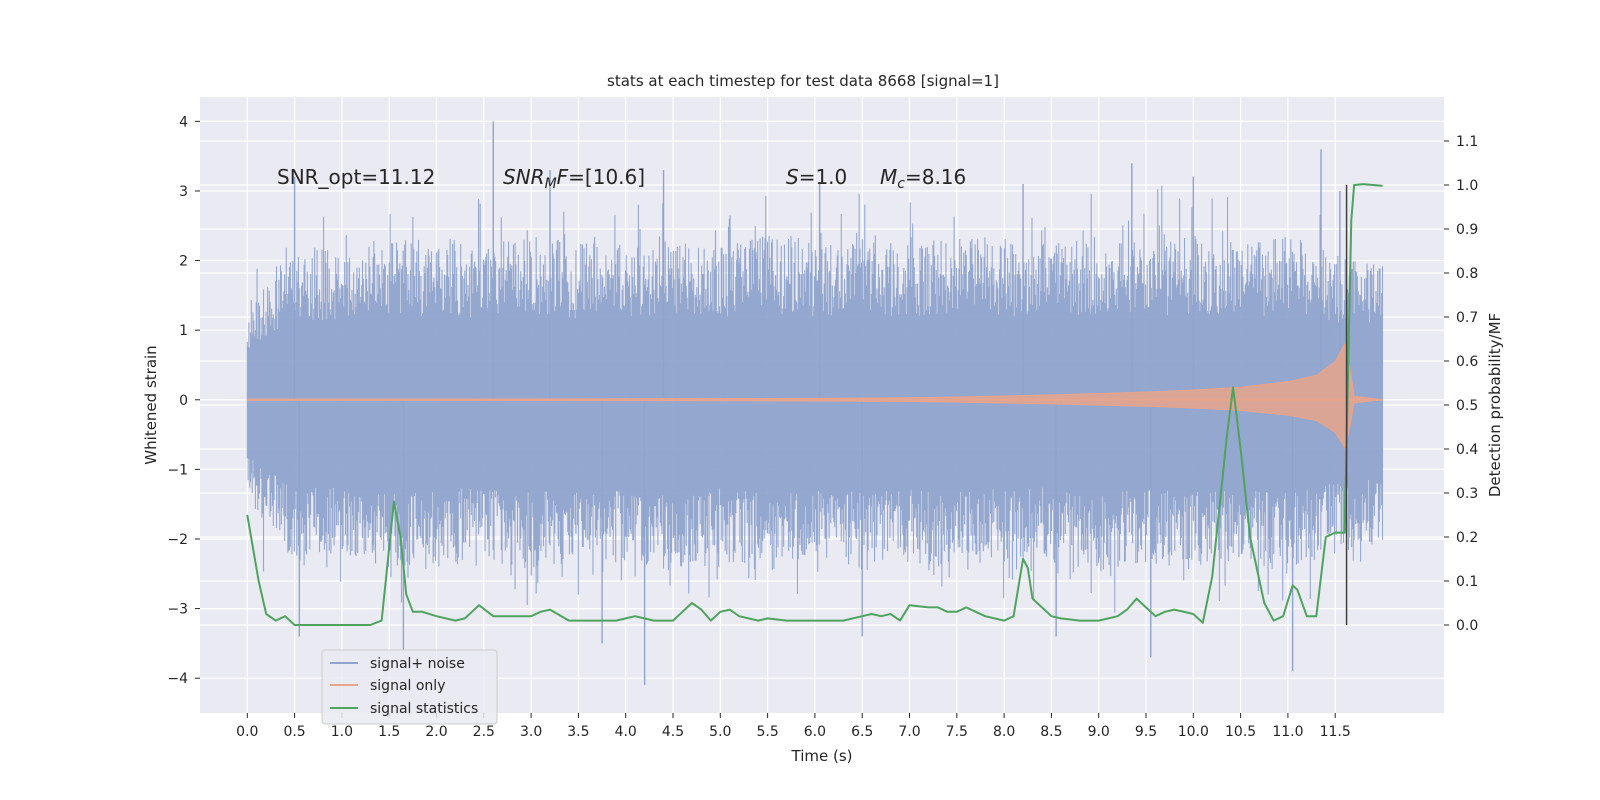 Image resolution: width=1600 pixels, height=800 pixels. What do you see at coordinates (1495, 405) in the screenshot?
I see `y-right-axis-label: Detection probability/MF` at bounding box center [1495, 405].